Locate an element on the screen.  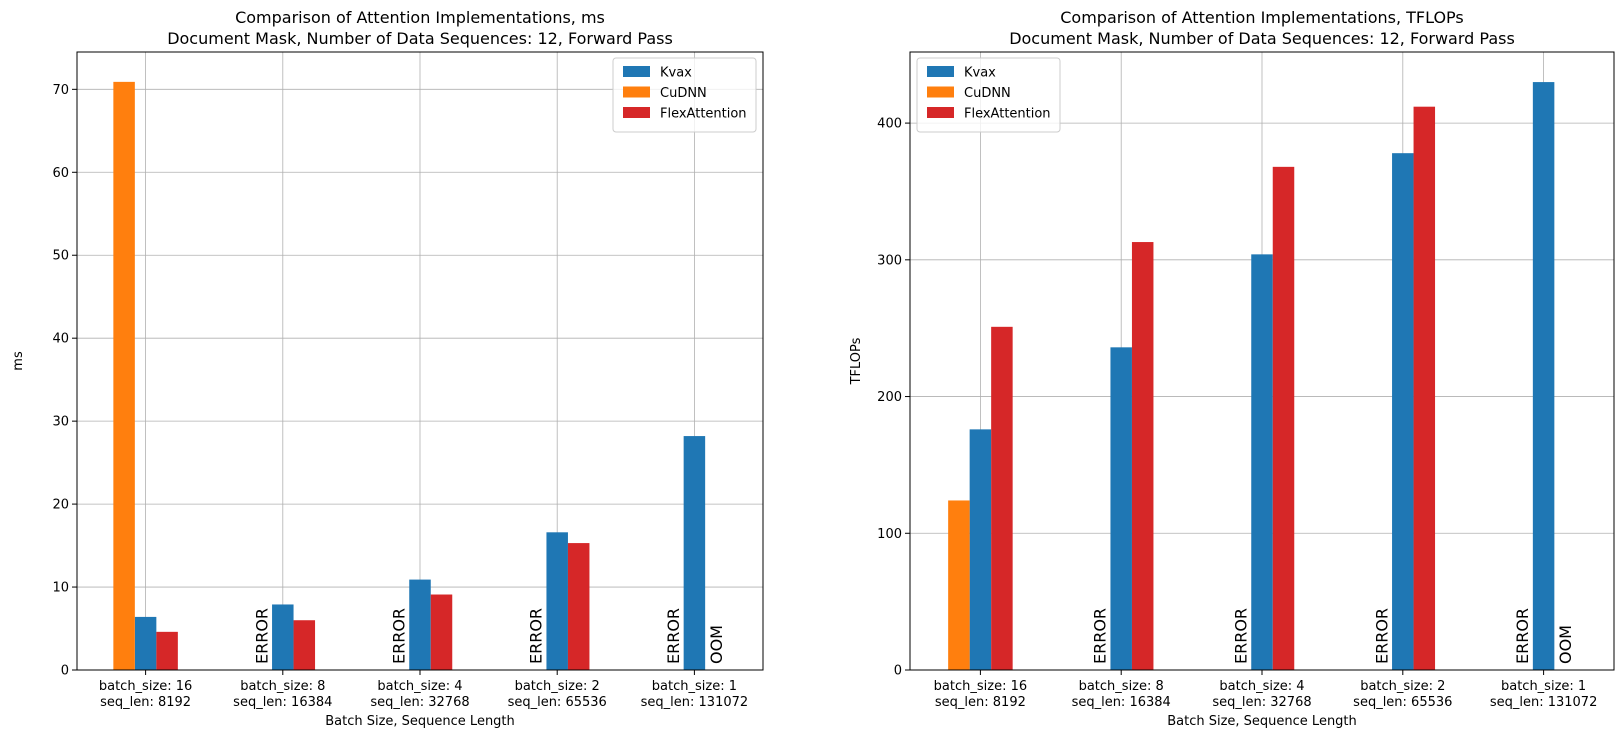
y-tick-label: 70 is located at coordinates (60, 90).